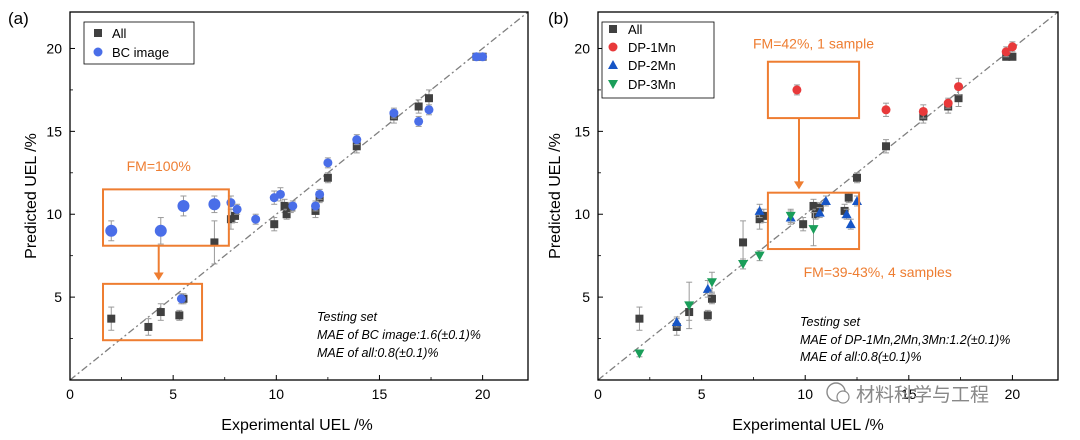  I want to click on legend-frame, so click(139, 43).